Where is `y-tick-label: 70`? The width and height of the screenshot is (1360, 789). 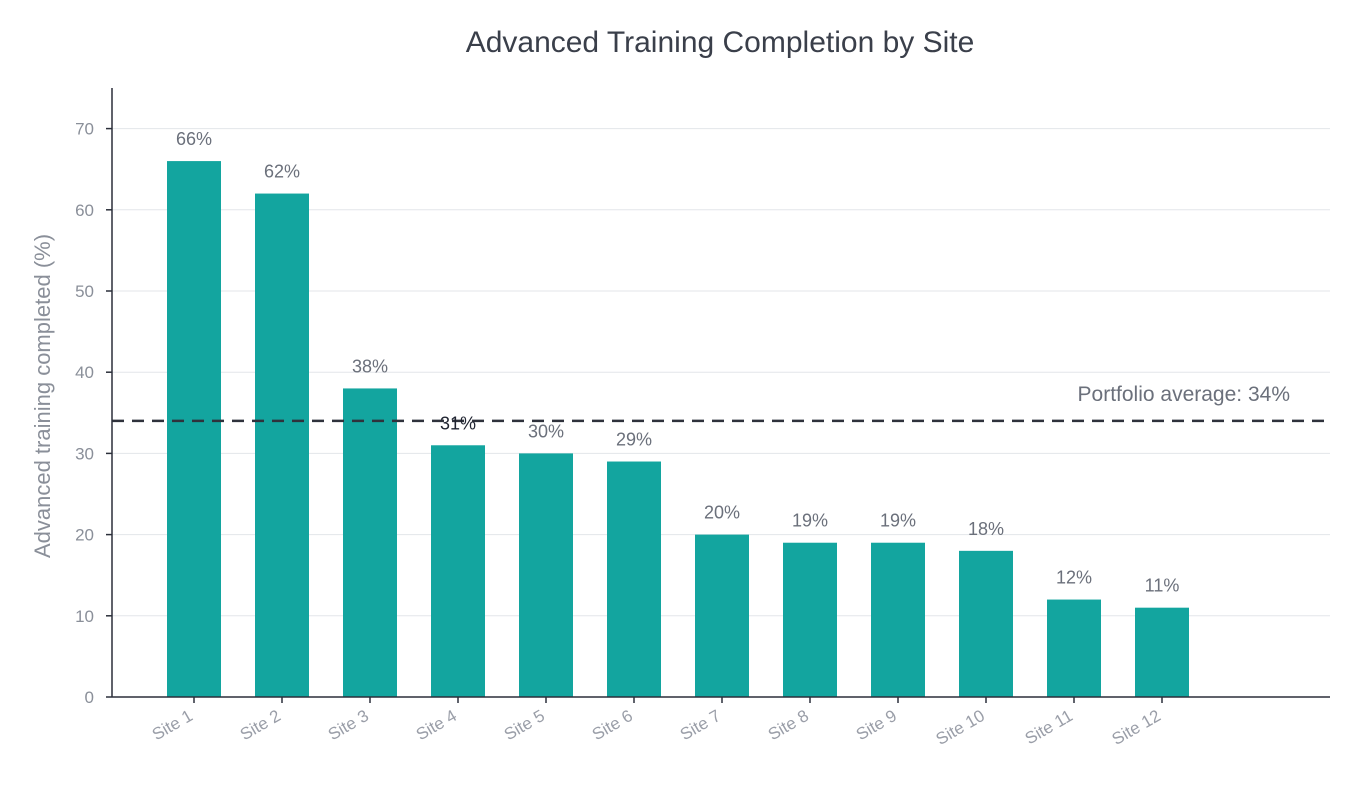
y-tick-label: 70 is located at coordinates (84, 129).